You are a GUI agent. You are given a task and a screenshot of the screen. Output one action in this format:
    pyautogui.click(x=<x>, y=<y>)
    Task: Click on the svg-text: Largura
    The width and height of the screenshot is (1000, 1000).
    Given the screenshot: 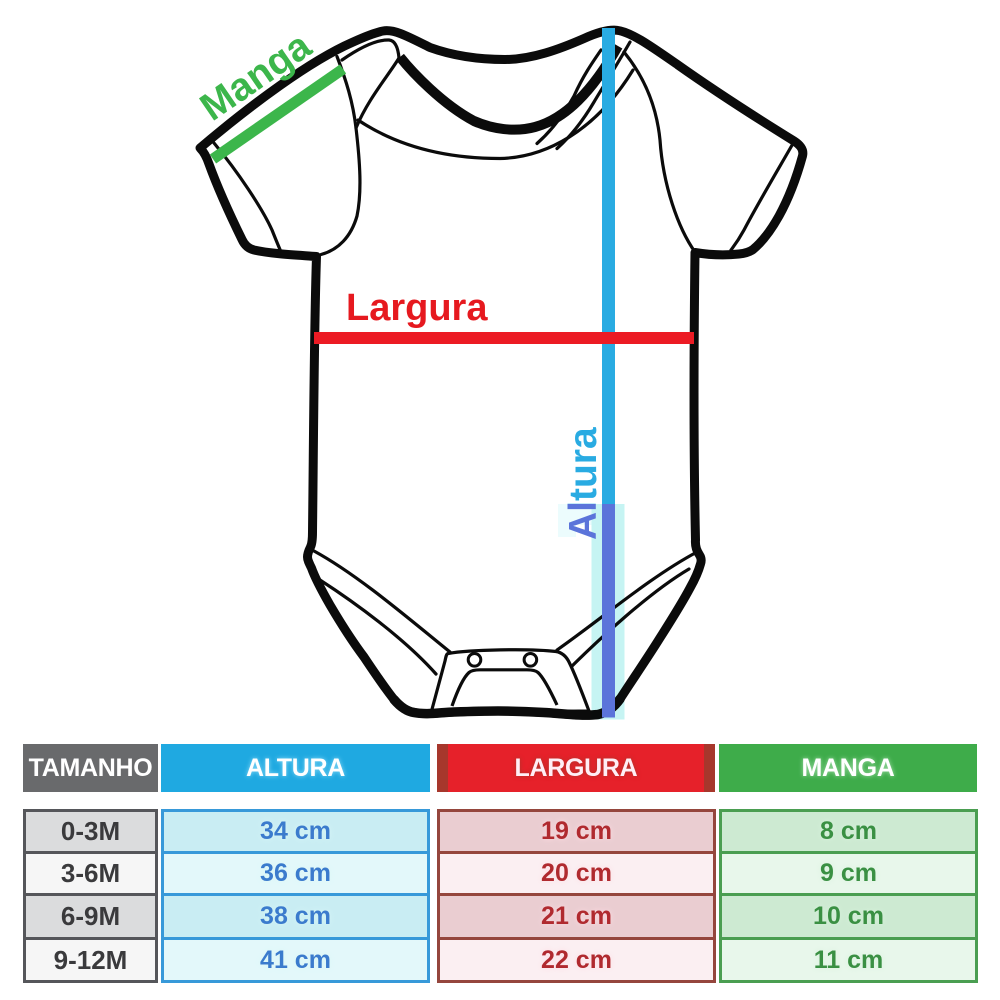 What is the action you would take?
    pyautogui.click(x=417, y=308)
    